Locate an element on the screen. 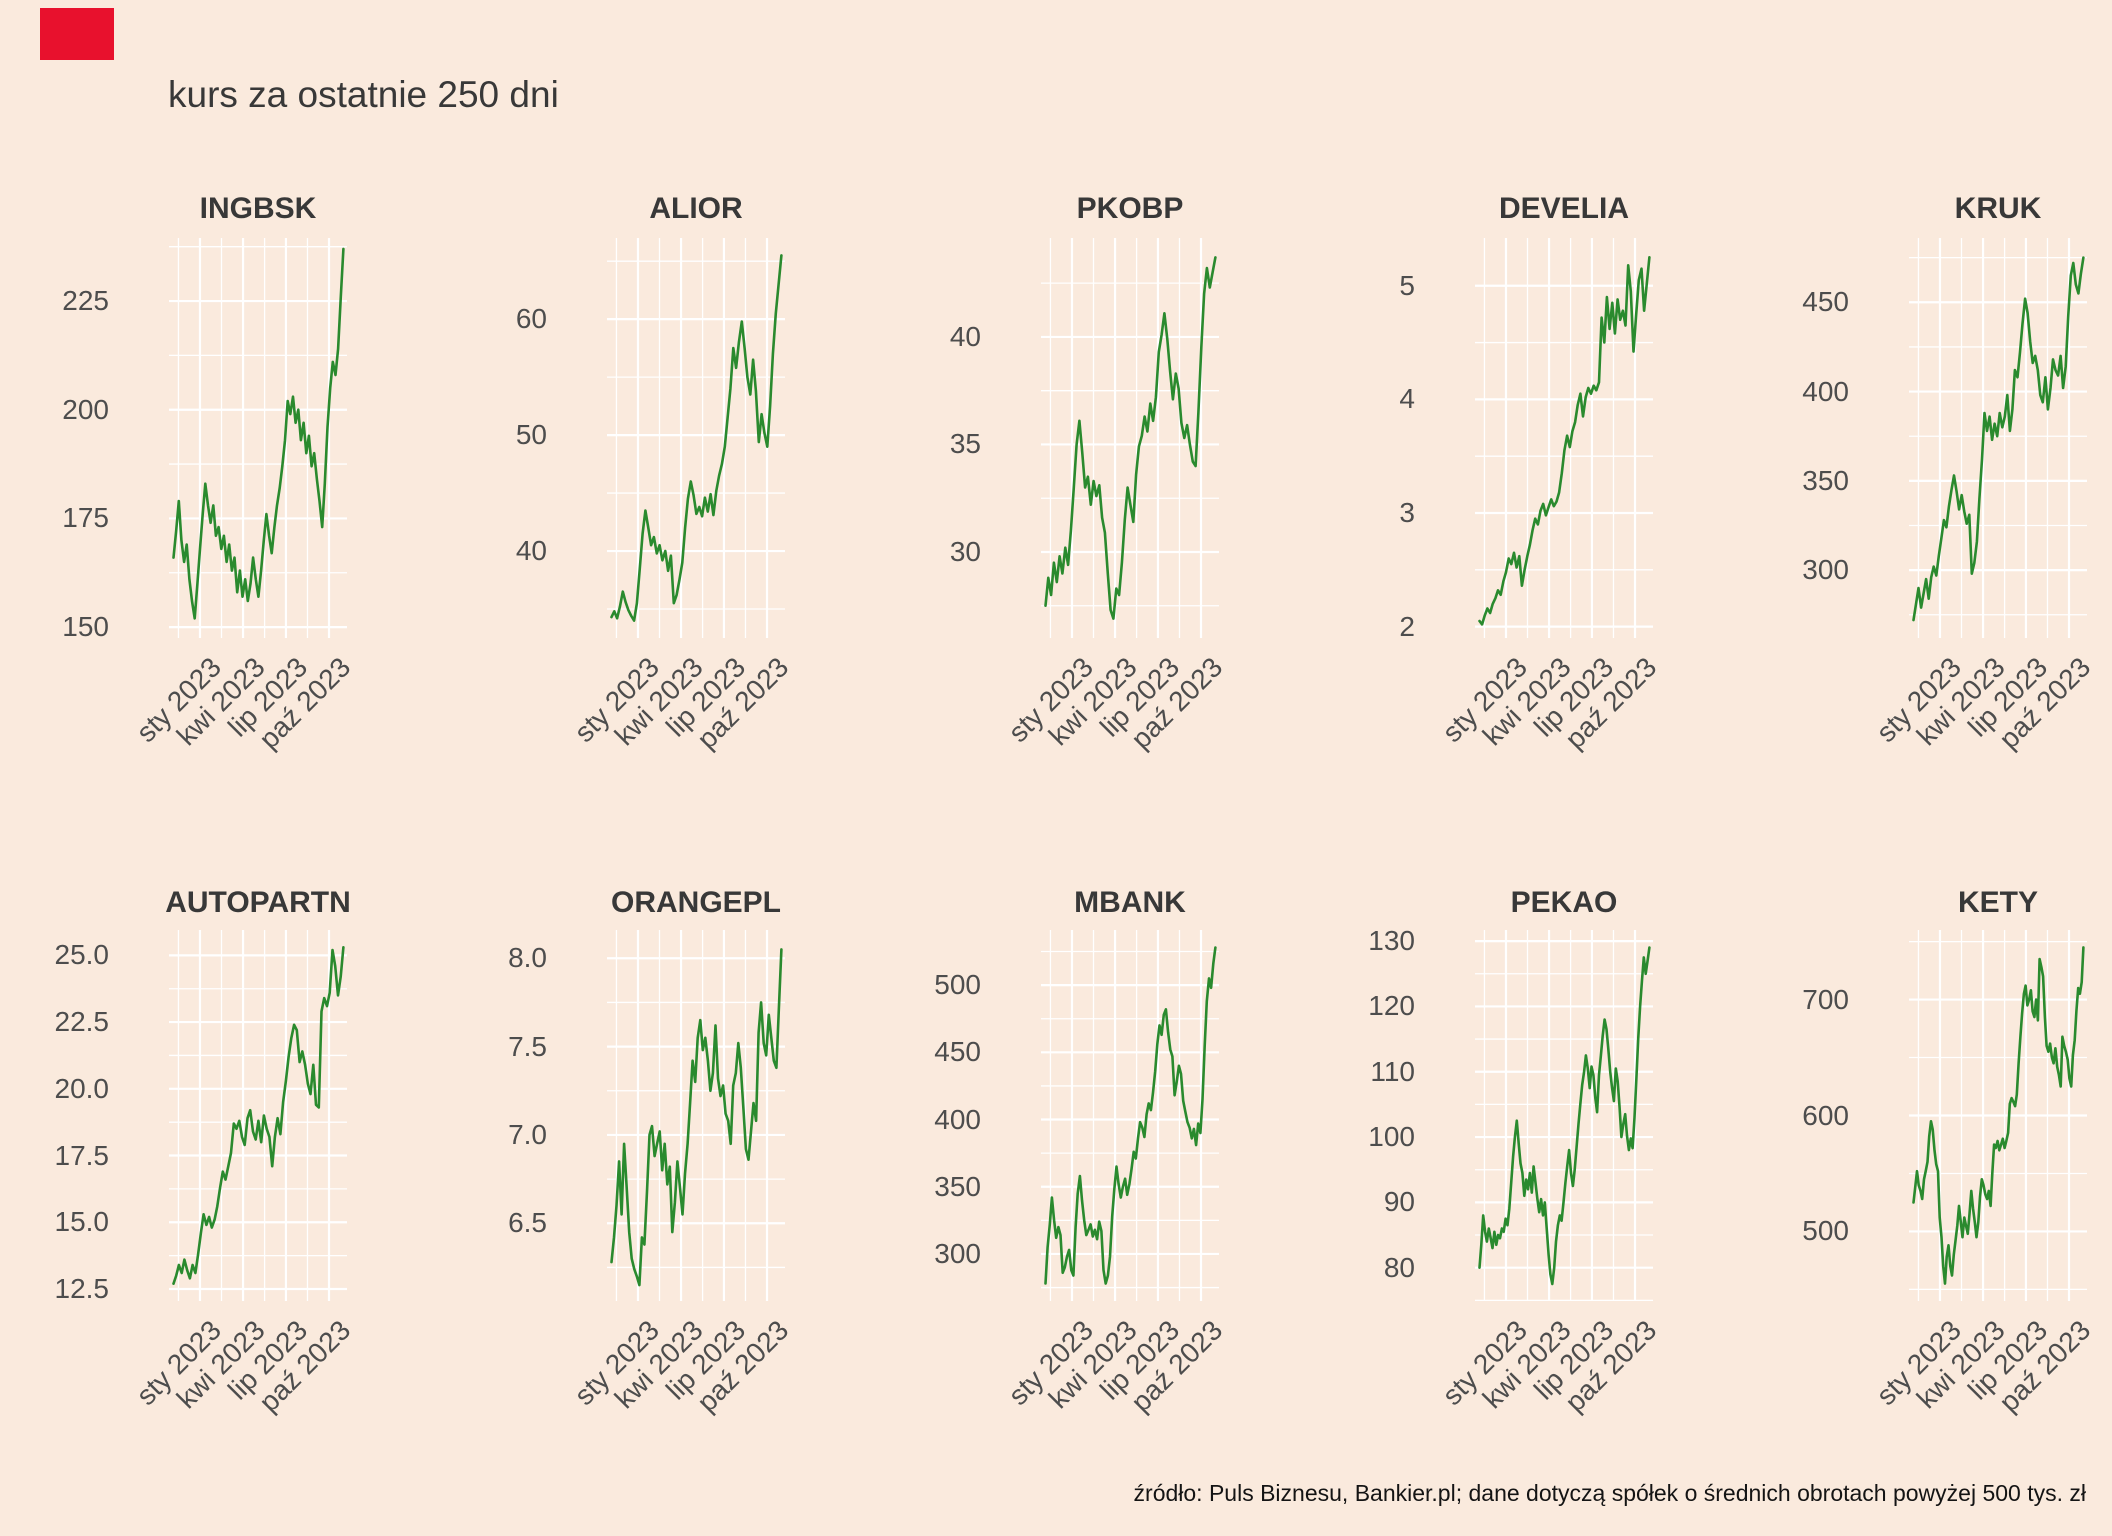  y-tick-label: 5 is located at coordinates (1407, 285).